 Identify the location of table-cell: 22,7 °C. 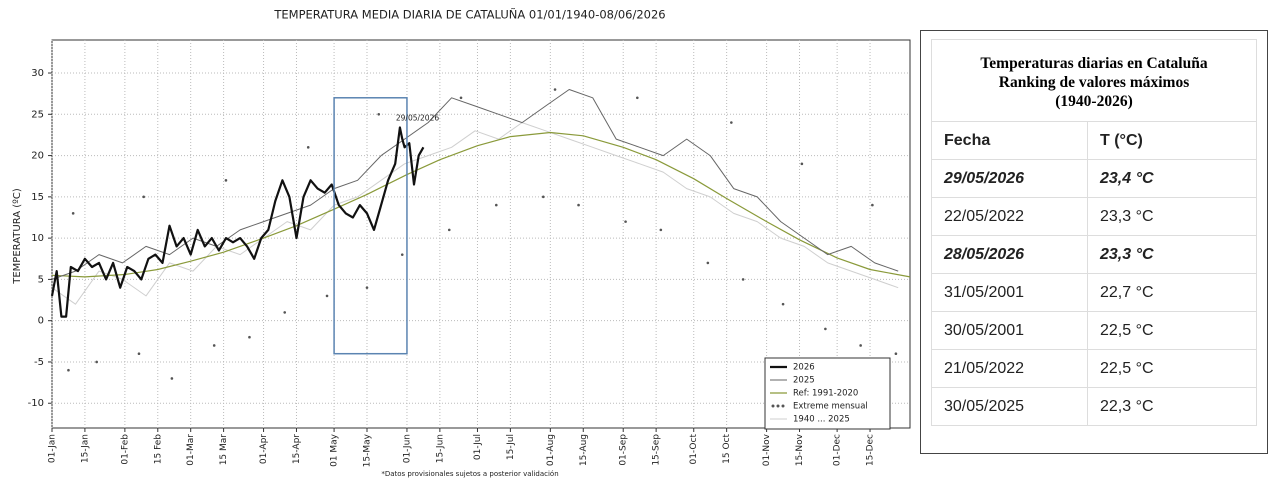
(1172, 292).